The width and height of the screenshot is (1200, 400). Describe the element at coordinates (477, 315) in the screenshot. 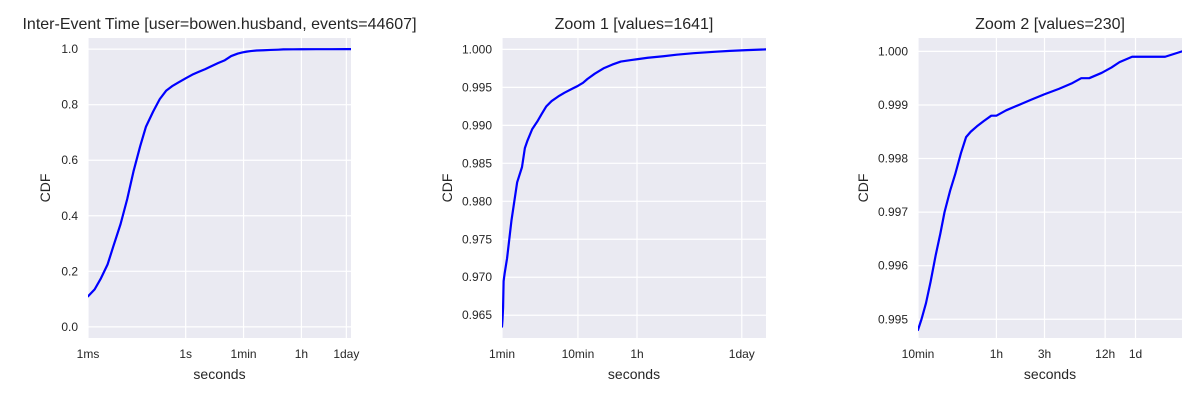

I see `y-tick-label: 0.965` at that location.